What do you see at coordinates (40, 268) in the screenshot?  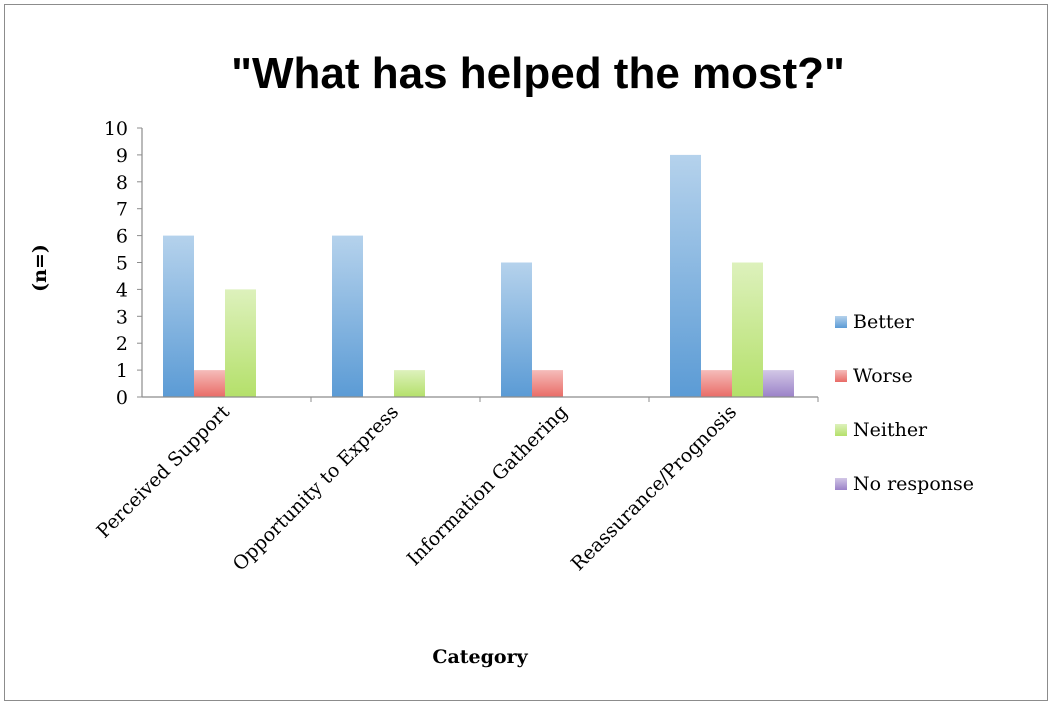 I see `y-axis-label: (n=)` at bounding box center [40, 268].